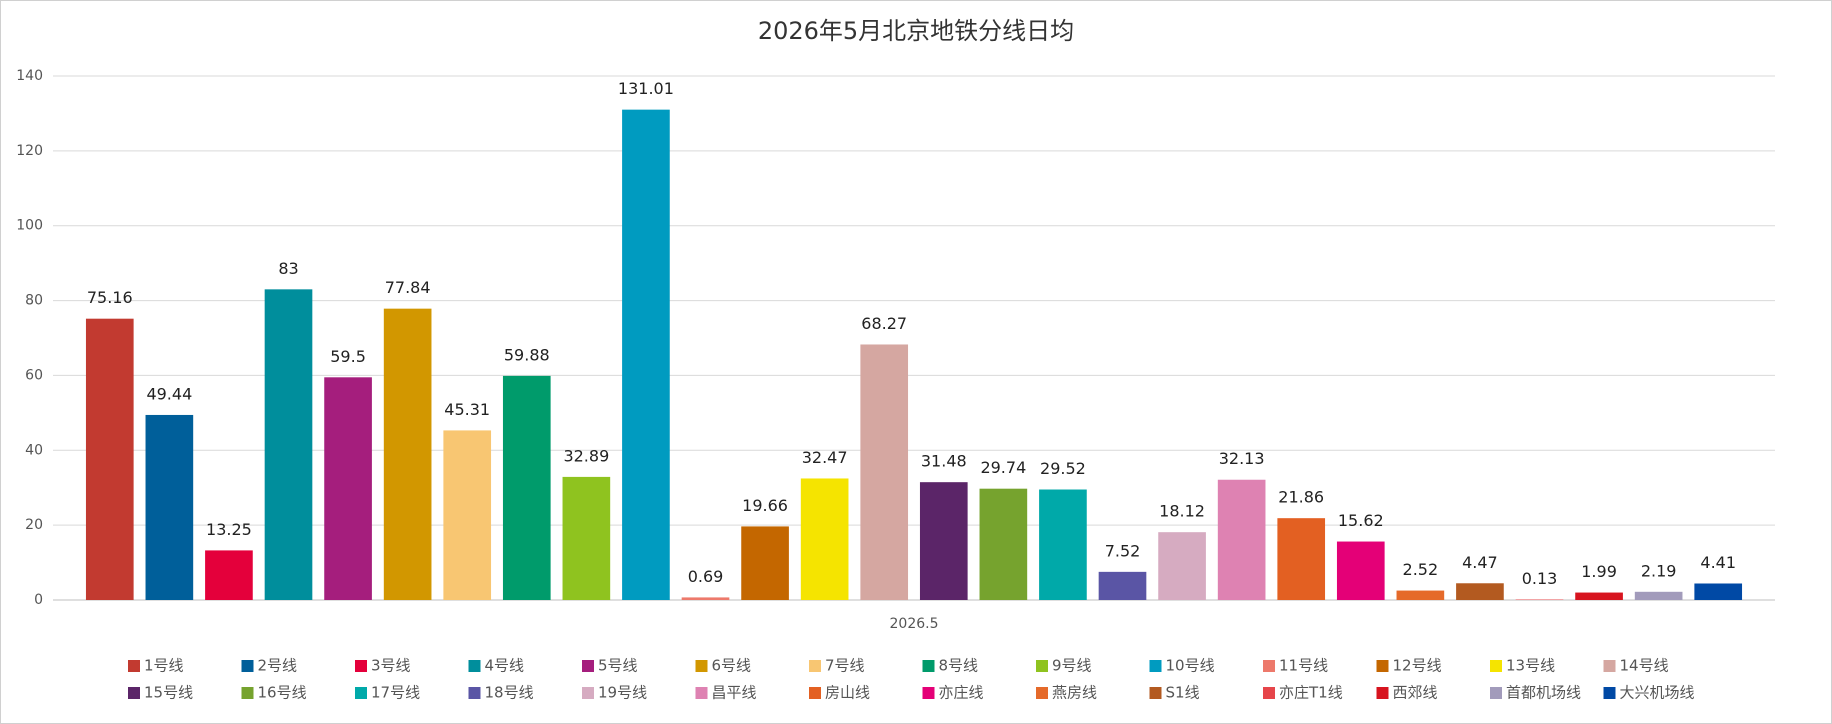 This screenshot has width=1832, height=724. Describe the element at coordinates (29, 76) in the screenshot. I see `y-tick-label: 140` at that location.